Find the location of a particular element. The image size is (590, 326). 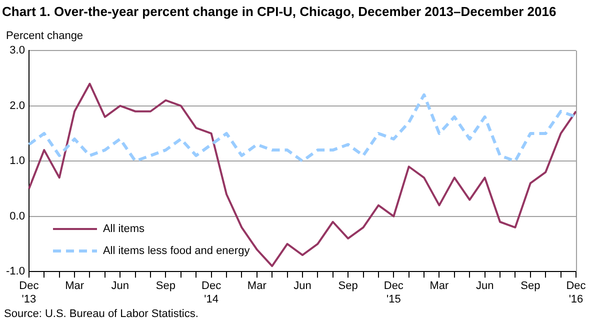

x-tick-label: Dec '16 is located at coordinates (576, 293).